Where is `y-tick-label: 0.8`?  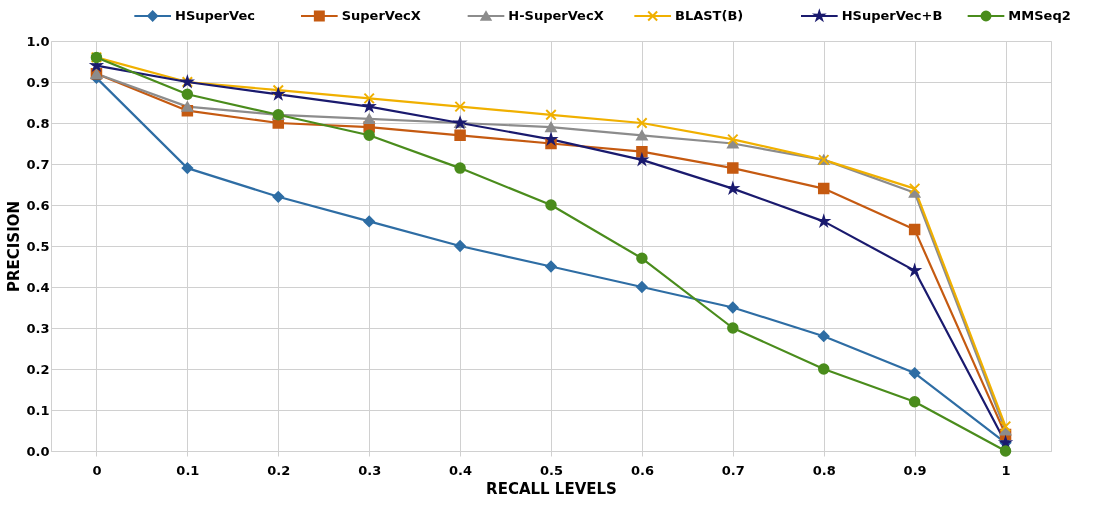 y-tick-label: 0.8 is located at coordinates (38, 123).